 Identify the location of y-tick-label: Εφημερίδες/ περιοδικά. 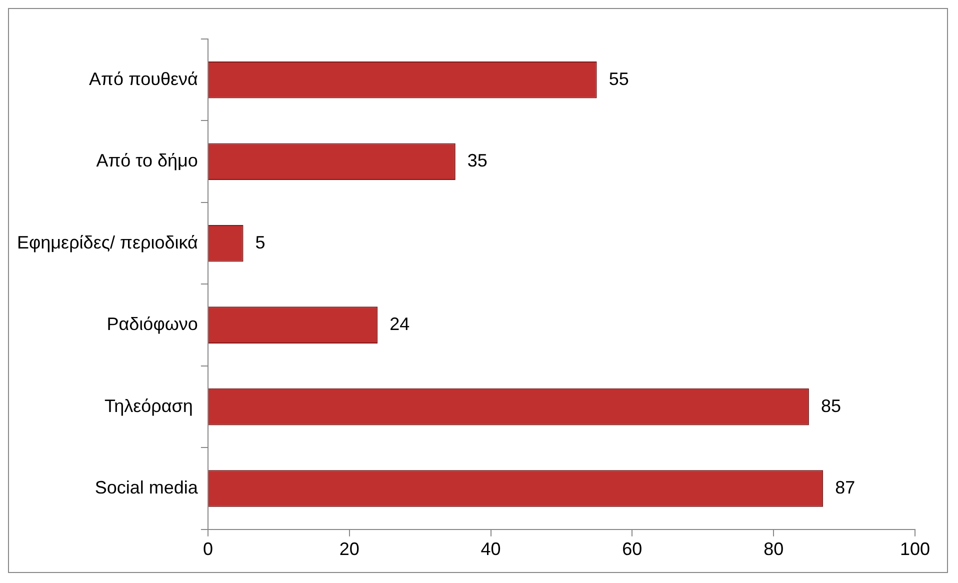
(107, 242).